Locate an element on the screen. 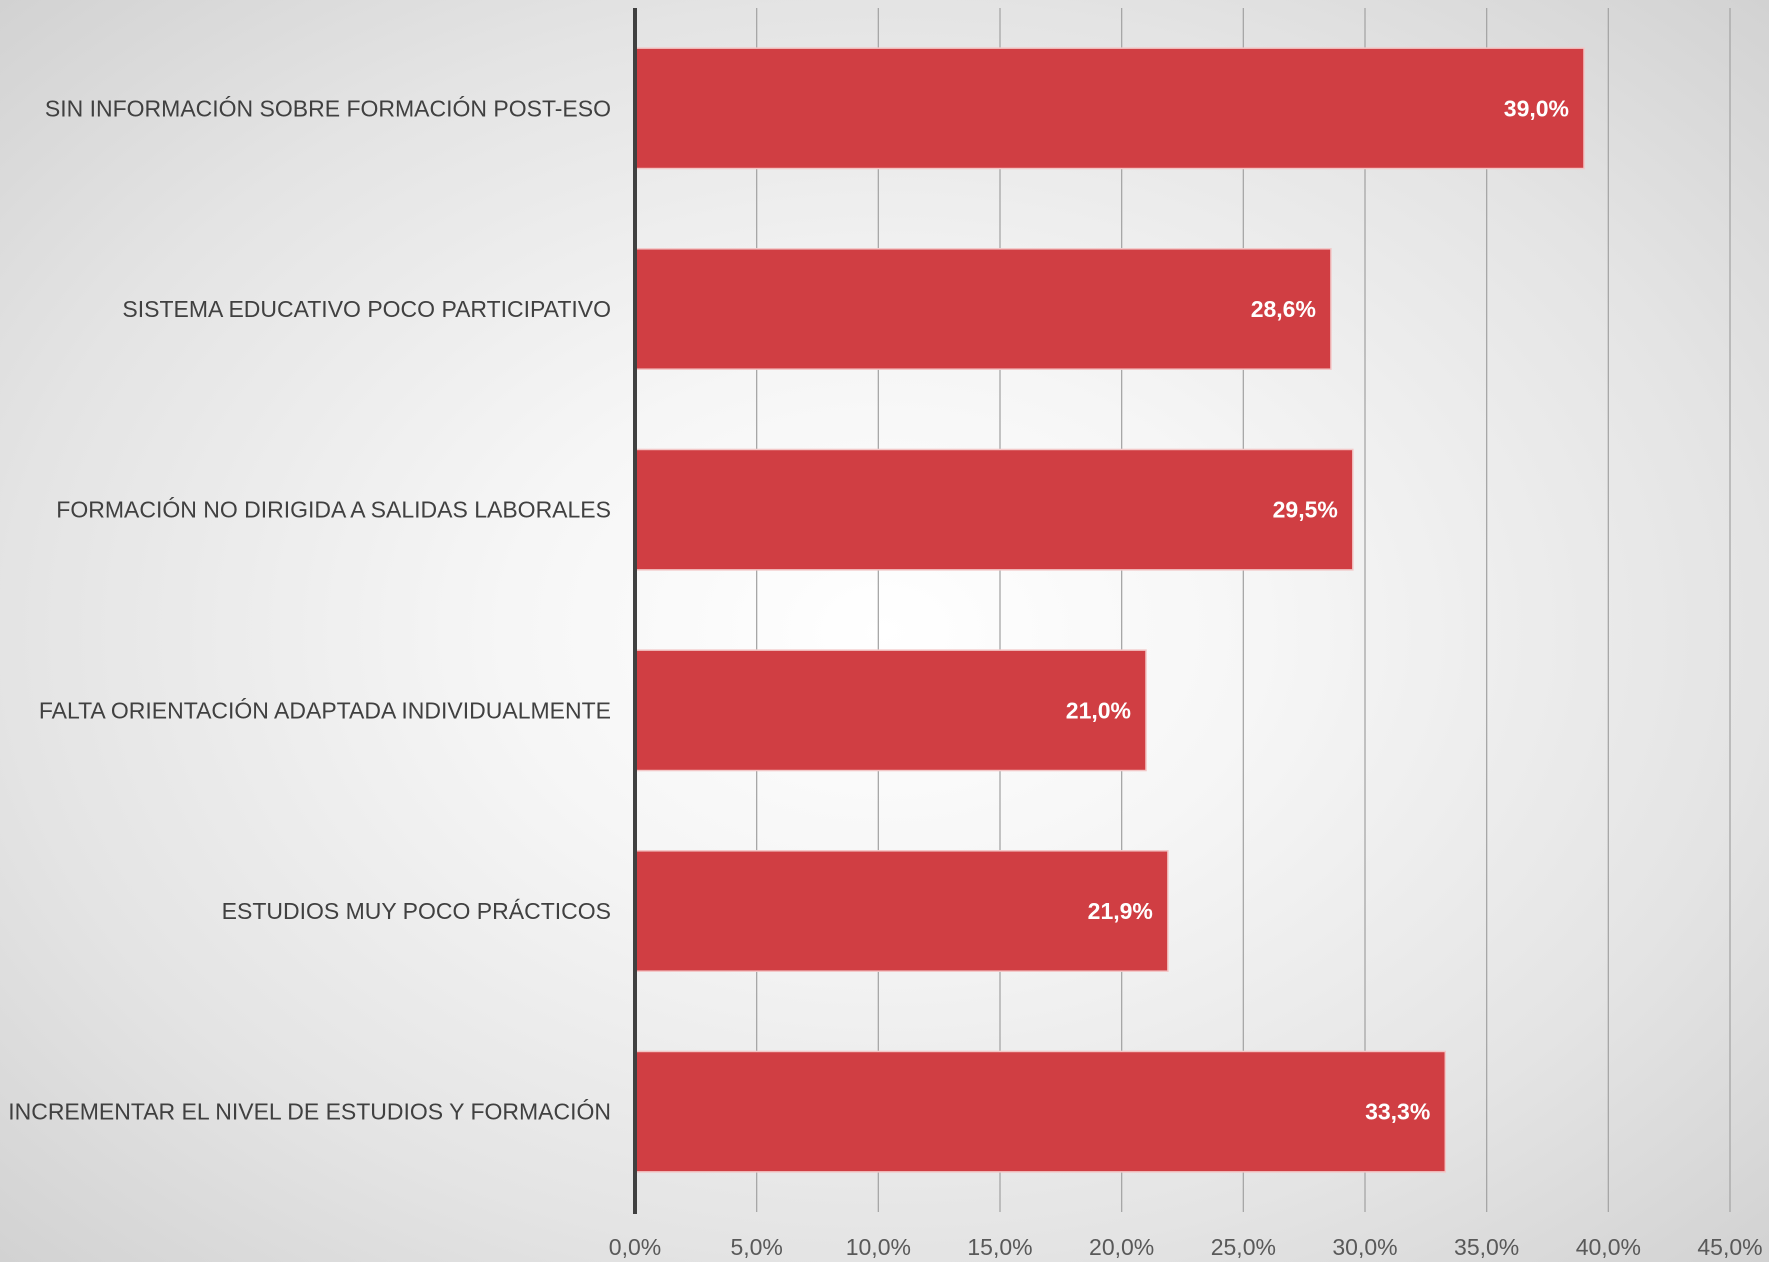 The width and height of the screenshot is (1769, 1262). category-label: SISTEMA EDUCATIVO POCO PARTICIPATIVO is located at coordinates (366, 309).